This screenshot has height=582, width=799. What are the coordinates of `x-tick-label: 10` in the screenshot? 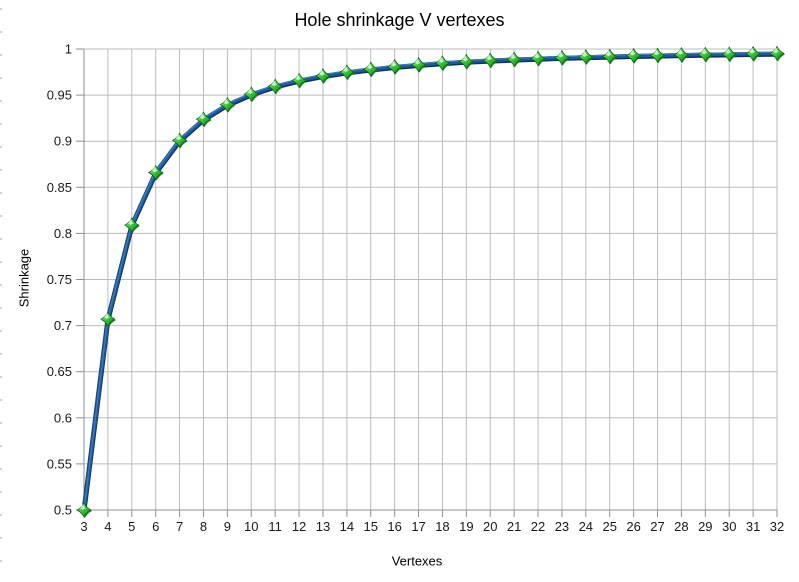 It's located at (251, 526).